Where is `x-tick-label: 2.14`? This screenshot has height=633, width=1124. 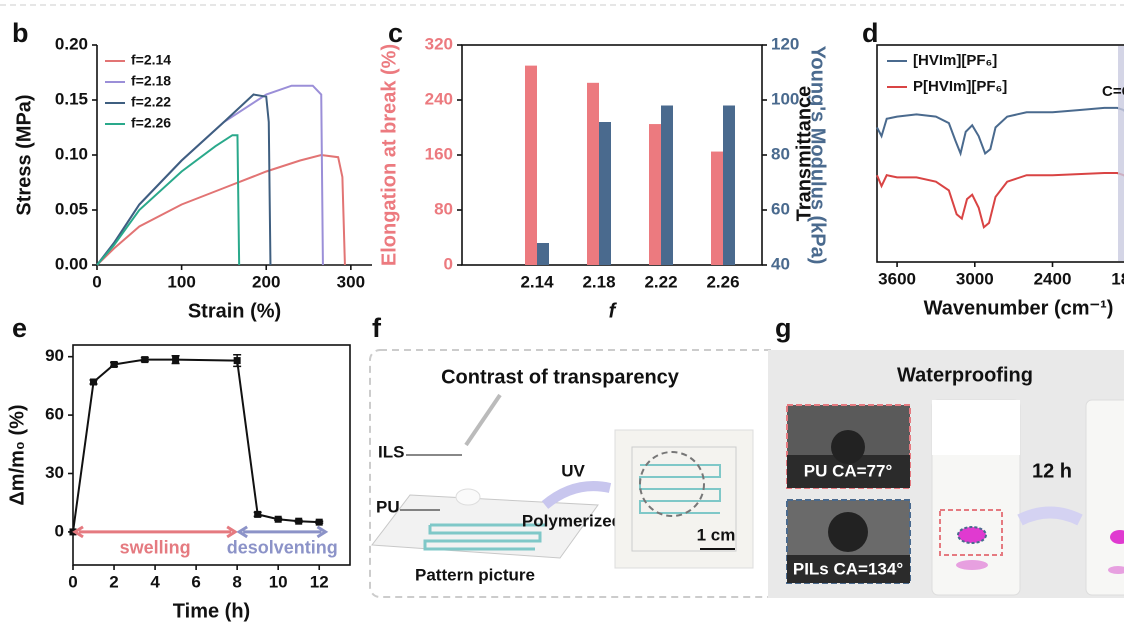
x-tick-label: 2.14 is located at coordinates (537, 281).